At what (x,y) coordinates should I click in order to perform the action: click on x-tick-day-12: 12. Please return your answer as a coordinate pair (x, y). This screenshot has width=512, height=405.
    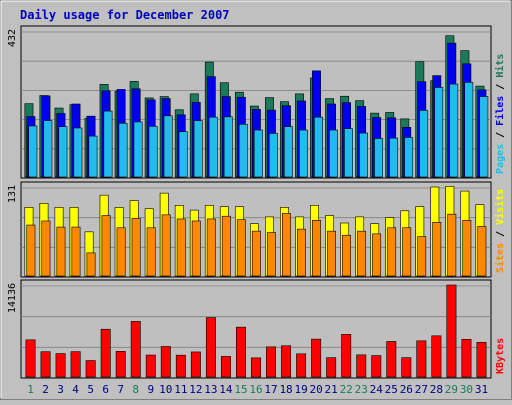
    Looking at the image, I should click on (195, 389).